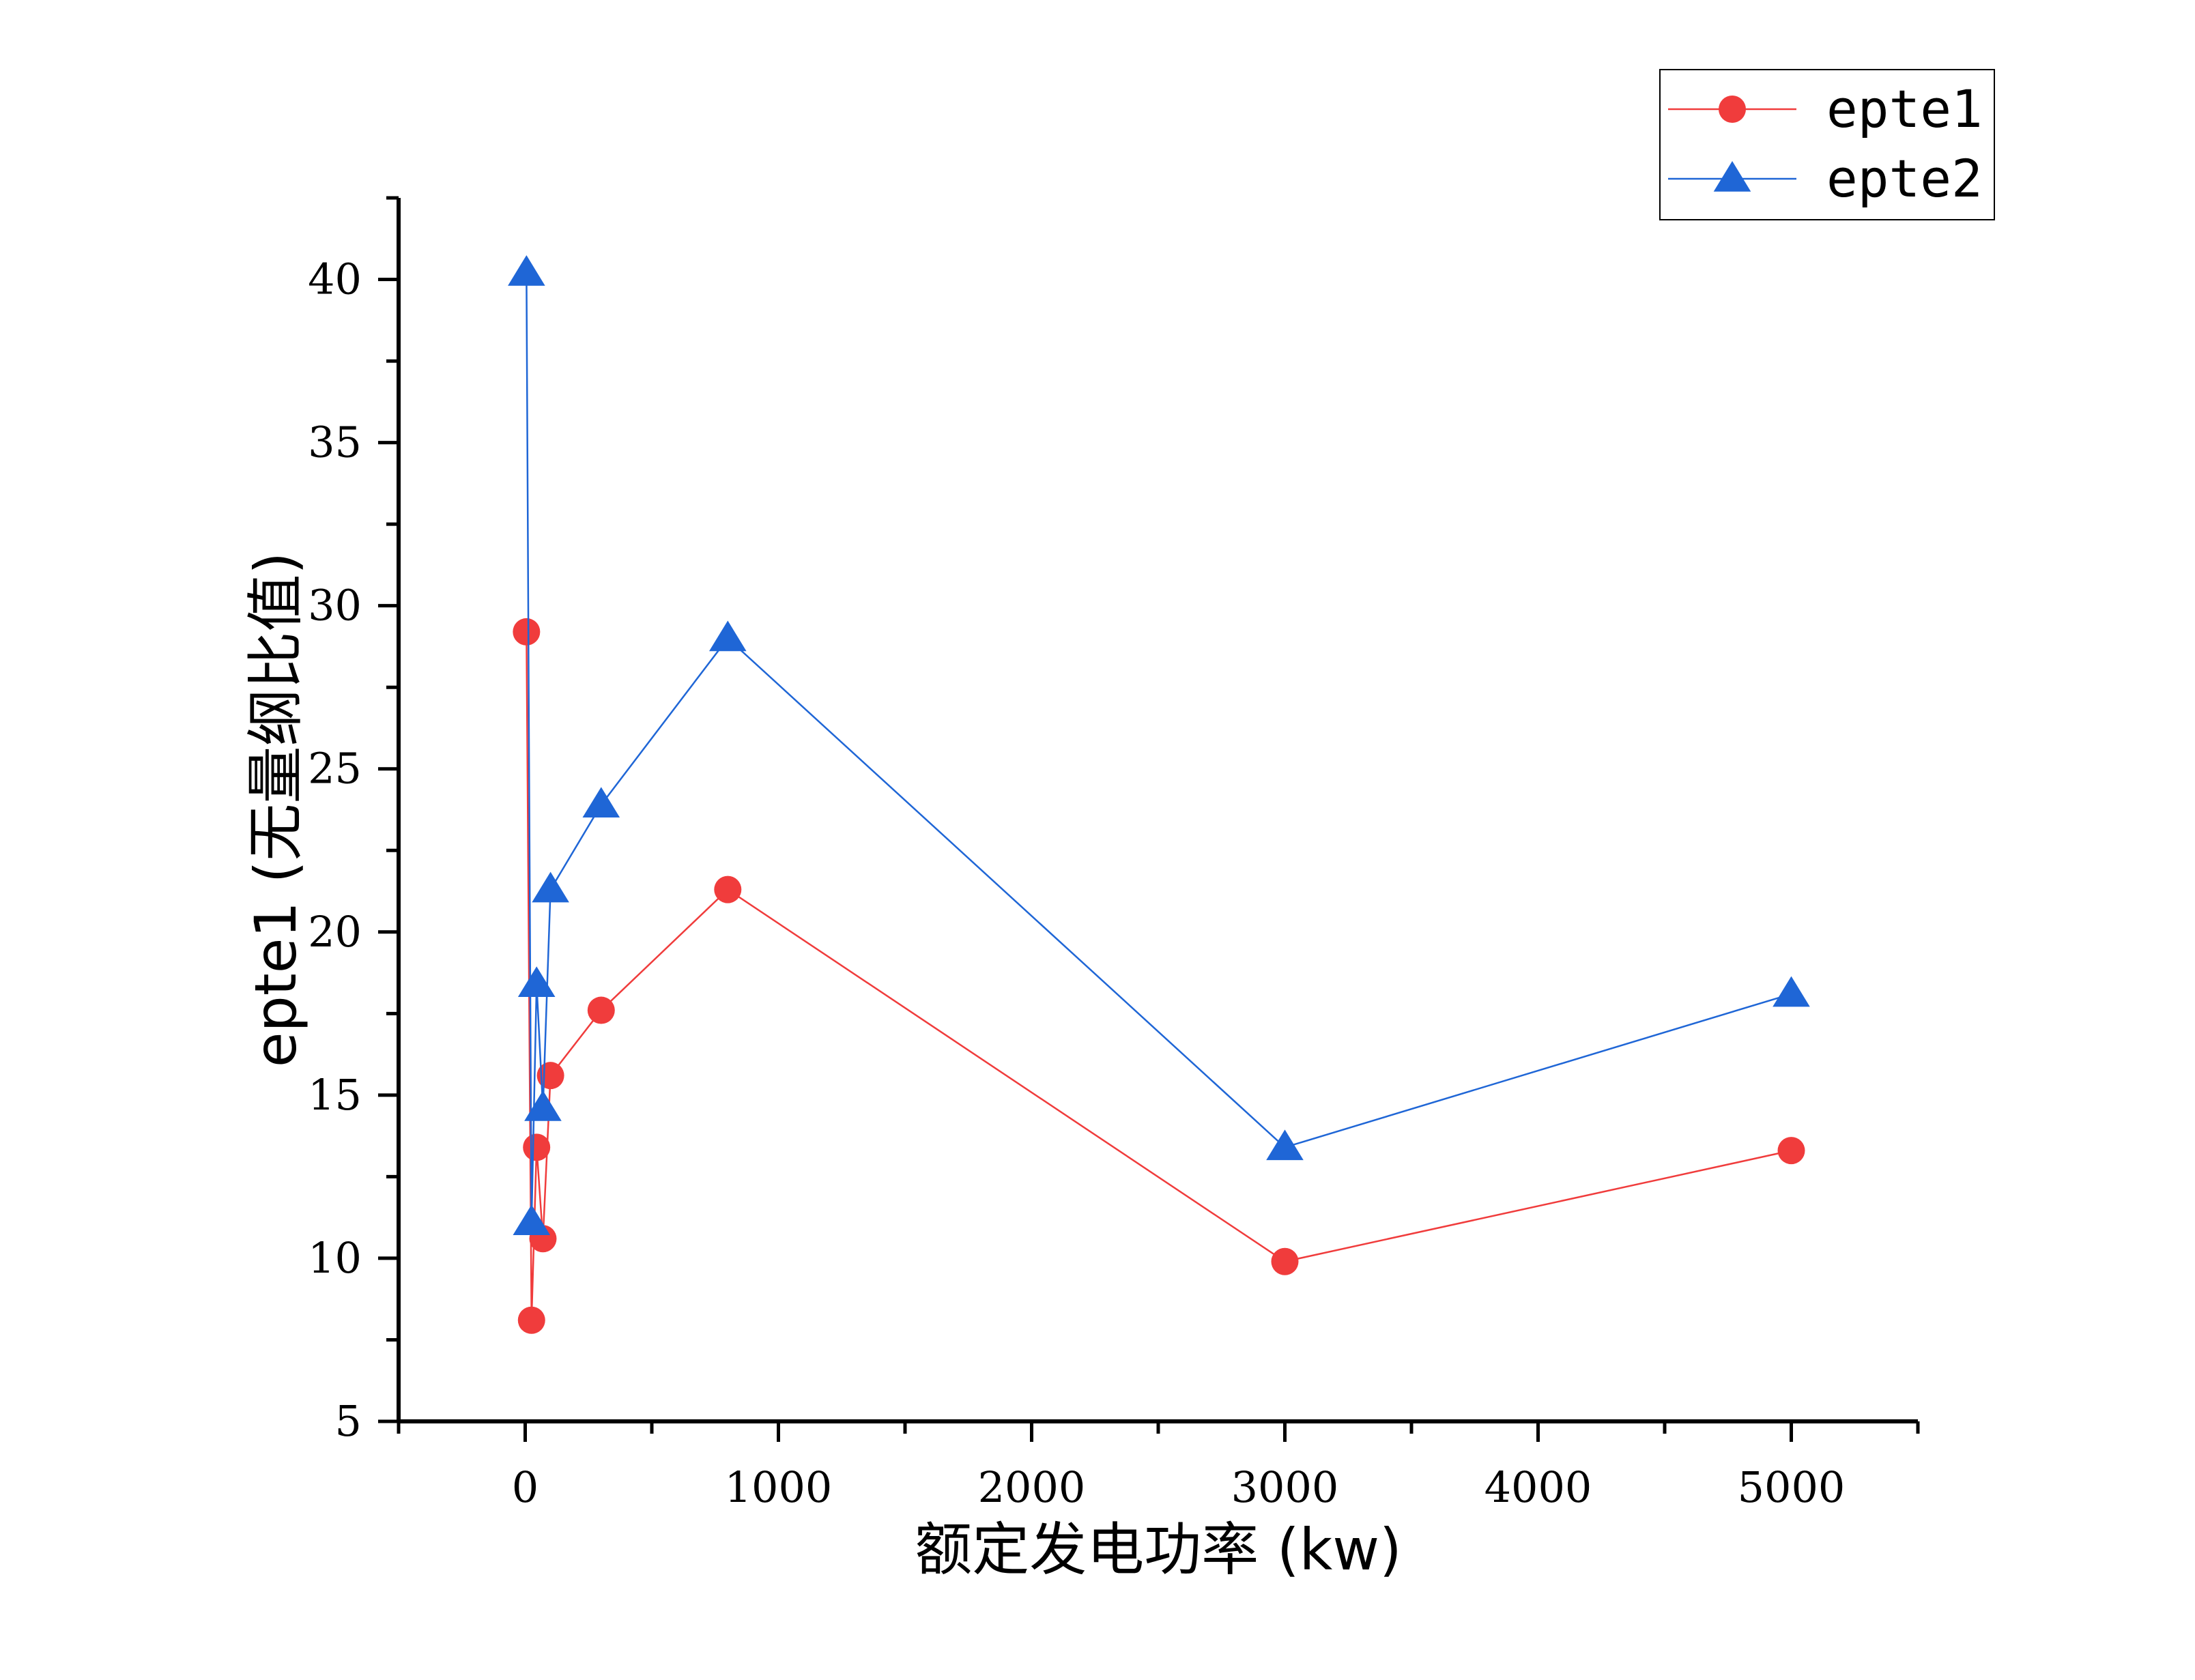 The image size is (2195, 1680). Describe the element at coordinates (349, 1421) in the screenshot. I see `y-tick-label: 5` at that location.